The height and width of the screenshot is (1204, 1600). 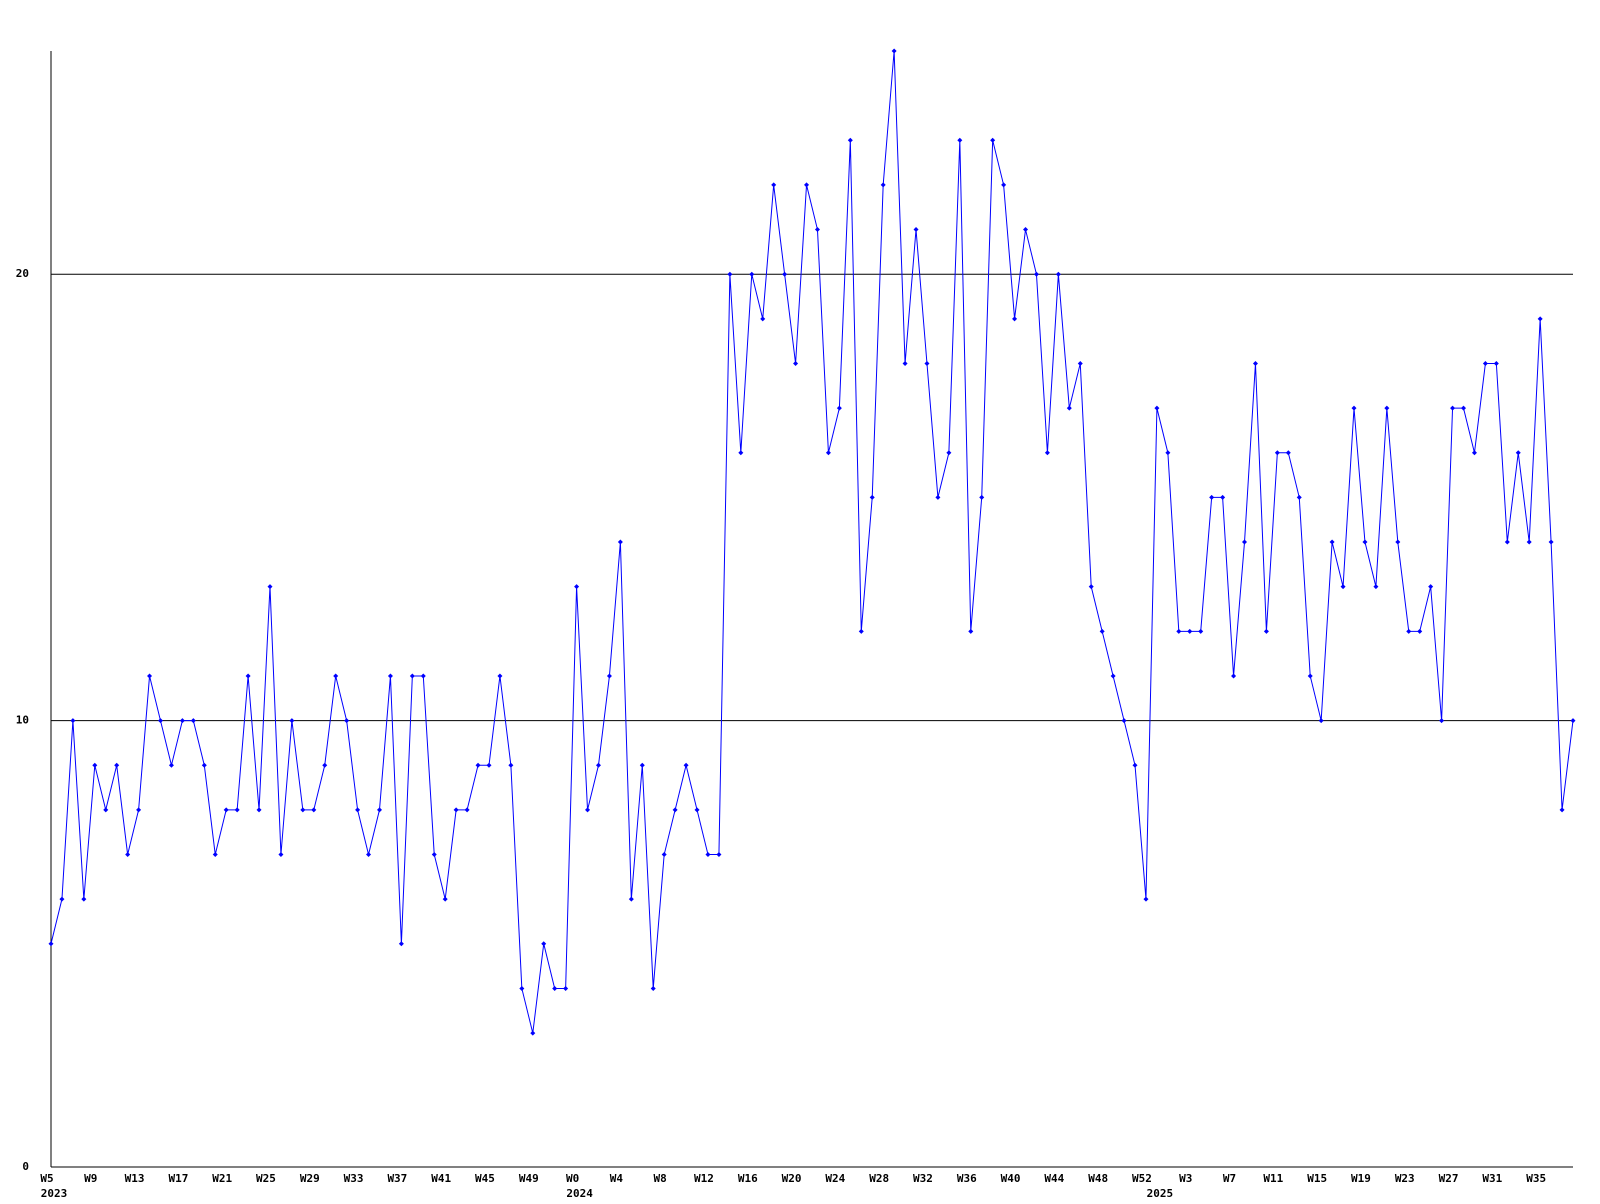 What do you see at coordinates (529, 1178) in the screenshot?
I see `x-tick-label: W49` at bounding box center [529, 1178].